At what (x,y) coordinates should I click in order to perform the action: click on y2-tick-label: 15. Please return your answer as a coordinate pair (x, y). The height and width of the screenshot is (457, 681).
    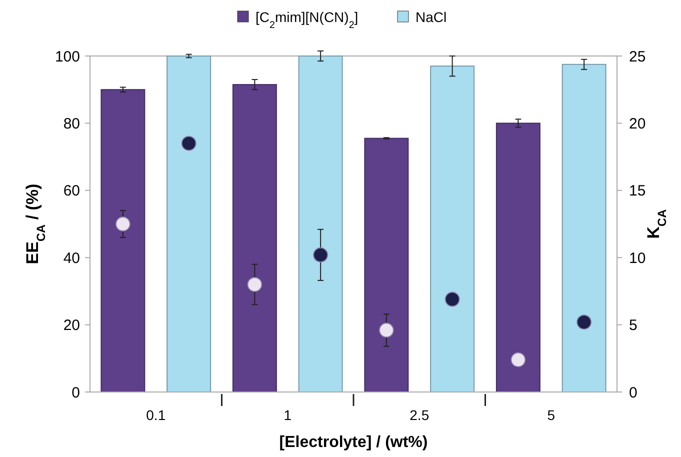
    Looking at the image, I should click on (637, 191).